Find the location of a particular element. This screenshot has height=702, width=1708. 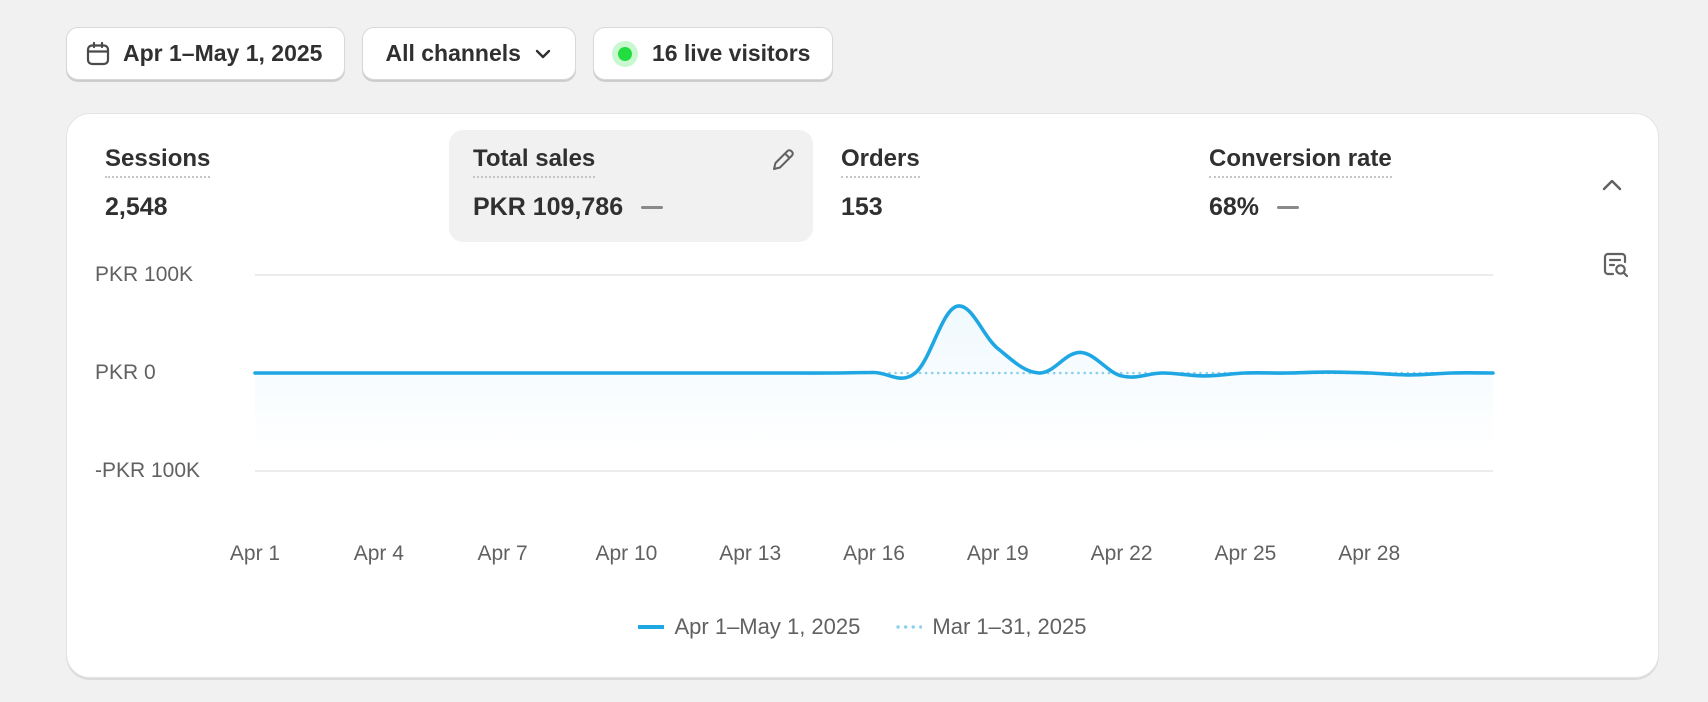

legend-label: Apr 1–May 1, 2025 is located at coordinates (767, 626).